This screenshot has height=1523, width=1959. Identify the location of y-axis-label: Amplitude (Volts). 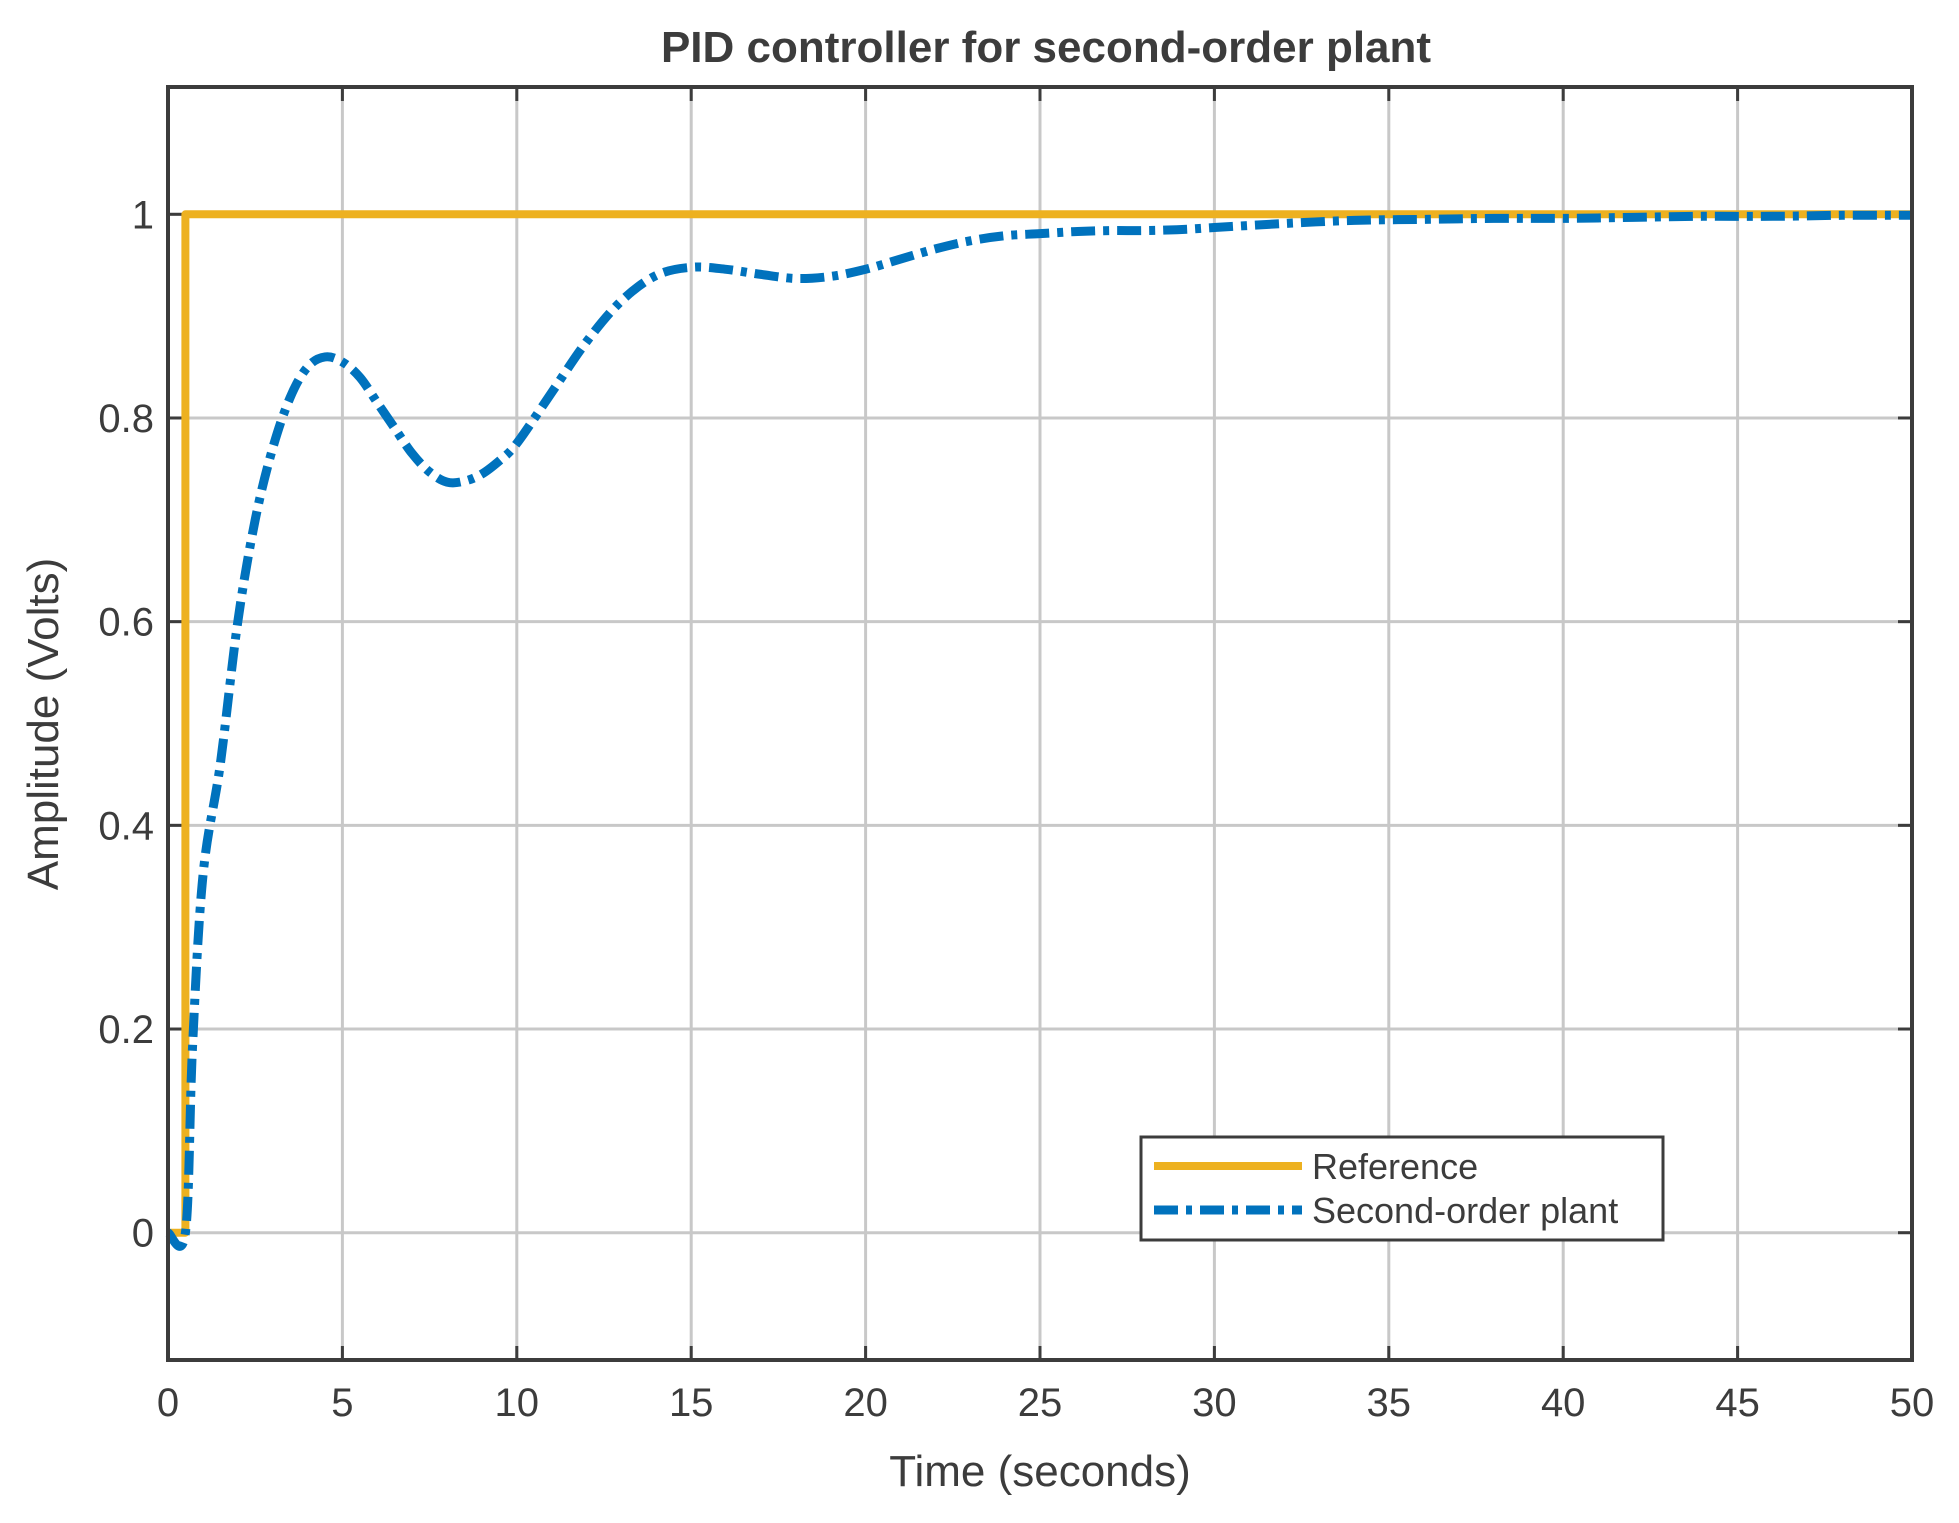
(43, 724).